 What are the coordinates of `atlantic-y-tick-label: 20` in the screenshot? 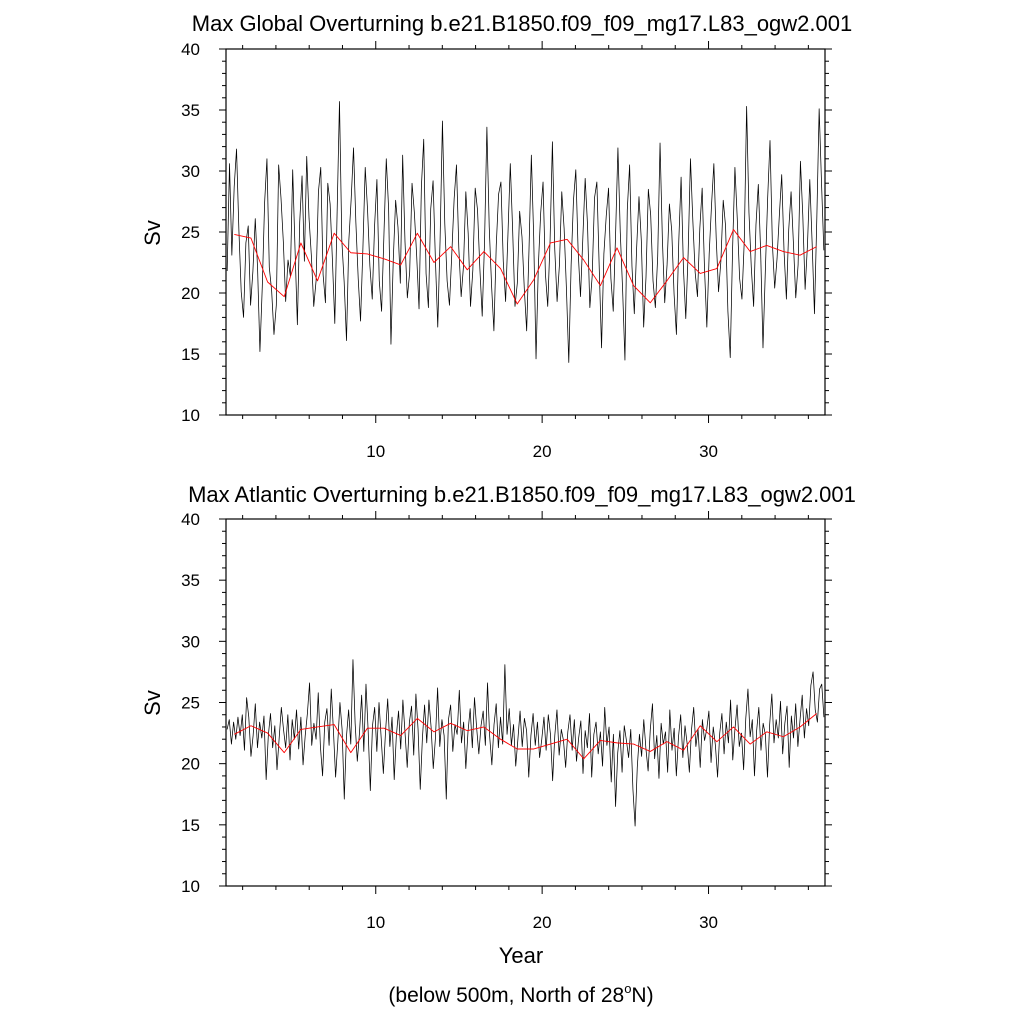 It's located at (190, 764).